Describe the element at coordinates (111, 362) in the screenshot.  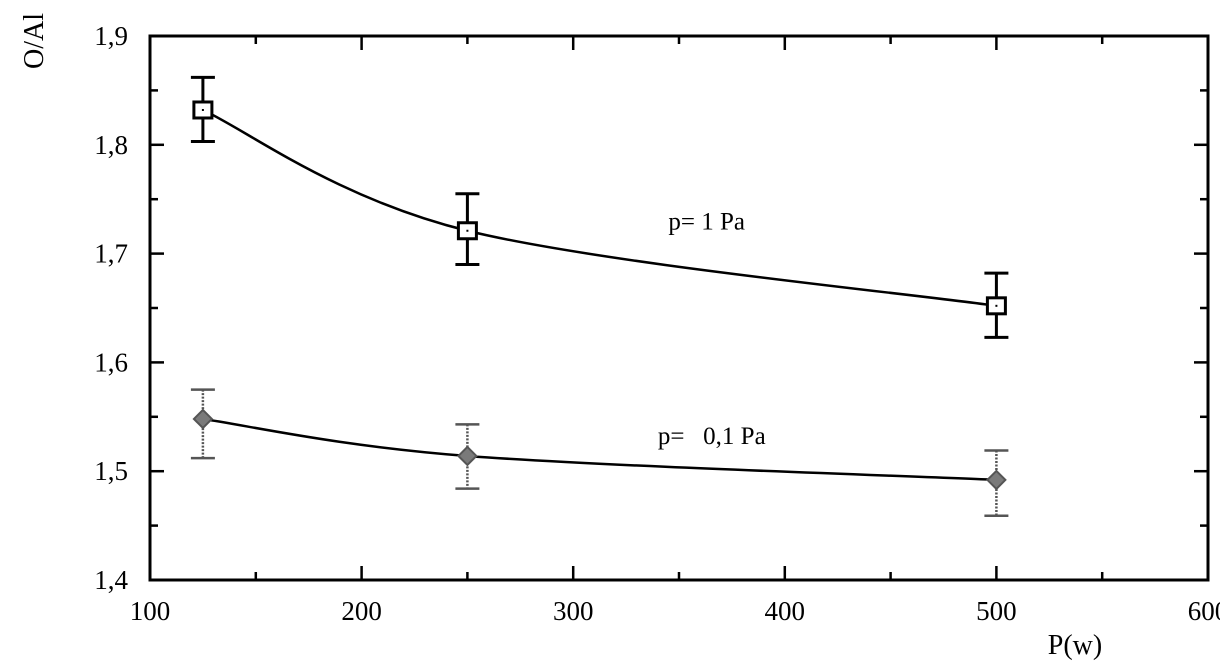
I see `y-tick-label: 1,6` at that location.